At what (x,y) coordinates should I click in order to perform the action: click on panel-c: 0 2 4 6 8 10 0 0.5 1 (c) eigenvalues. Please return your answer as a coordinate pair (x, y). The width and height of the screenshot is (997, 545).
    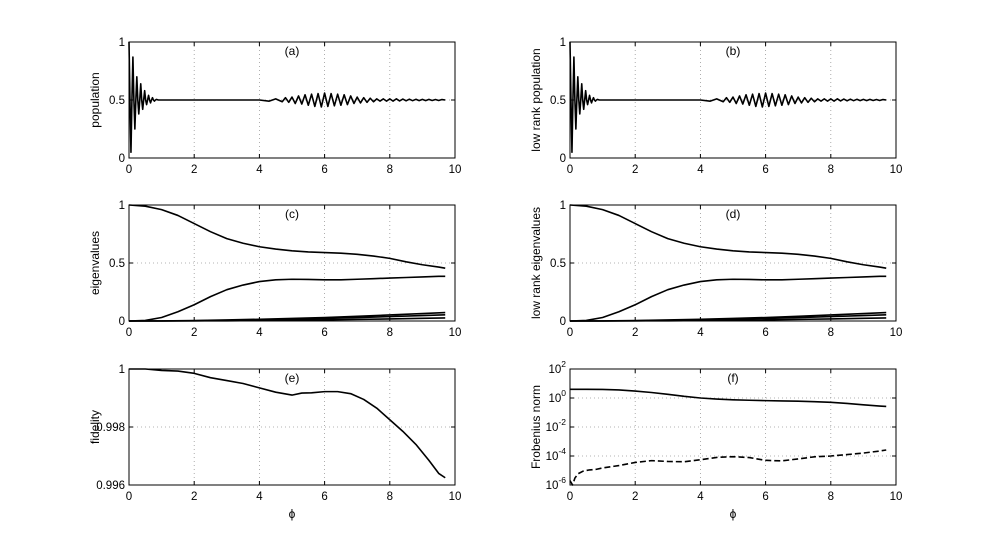
    Looking at the image, I should click on (274, 269).